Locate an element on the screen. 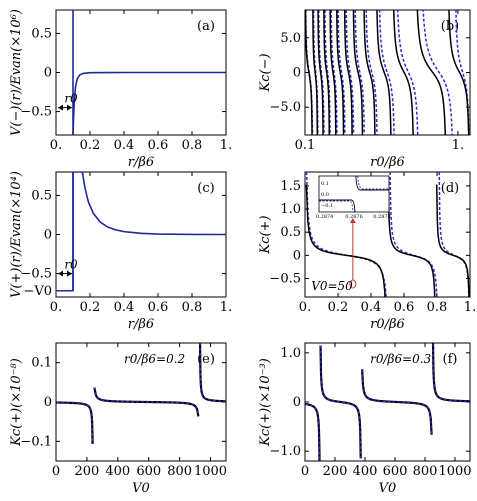  annotation-f: r0/β6=0.3 is located at coordinates (400, 359).